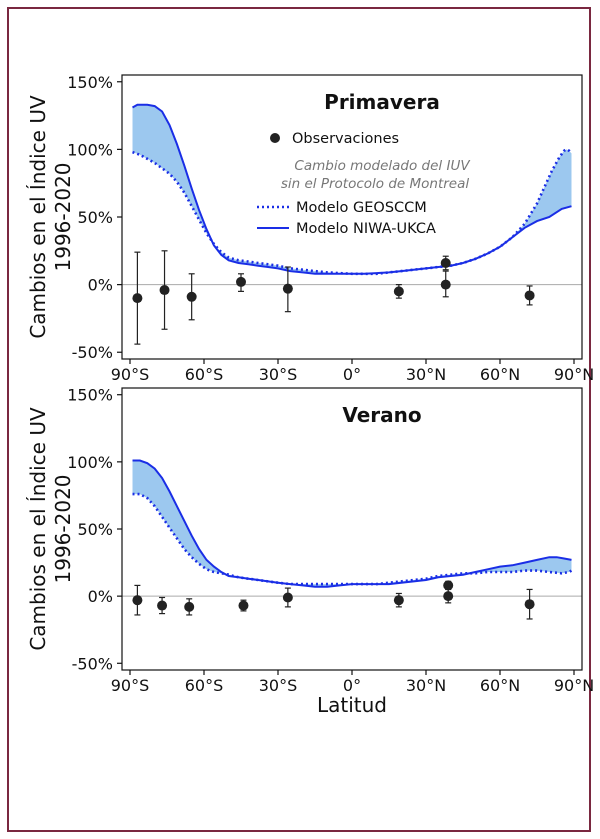 The image size is (600, 839). I want to click on legend-geosccm-label: Modelo GEOSCCM, so click(361, 208).